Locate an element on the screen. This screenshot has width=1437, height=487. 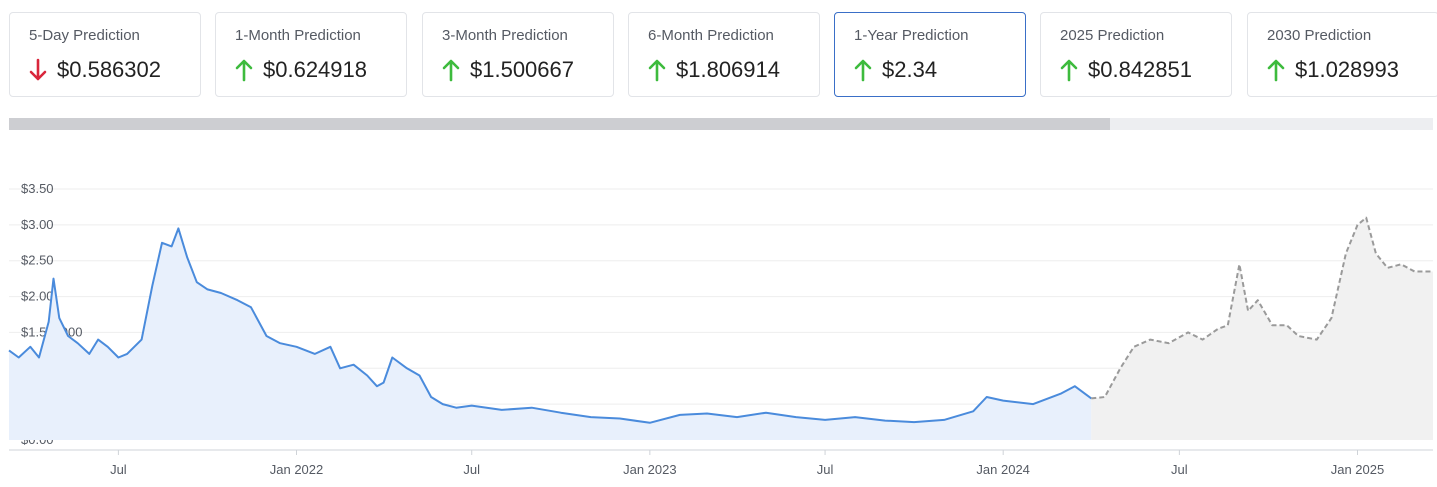
prediction-card-value: $1.806914 is located at coordinates (714, 70).